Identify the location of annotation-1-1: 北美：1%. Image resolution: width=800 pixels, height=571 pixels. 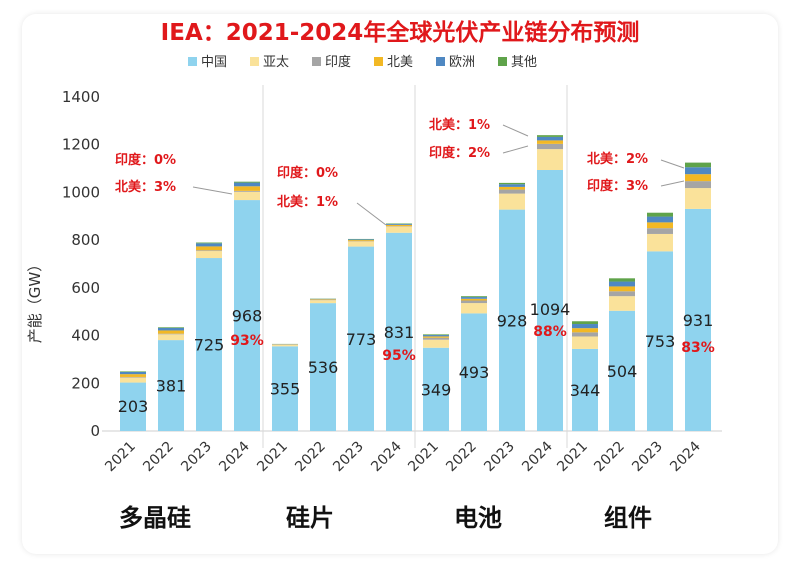
(307, 202).